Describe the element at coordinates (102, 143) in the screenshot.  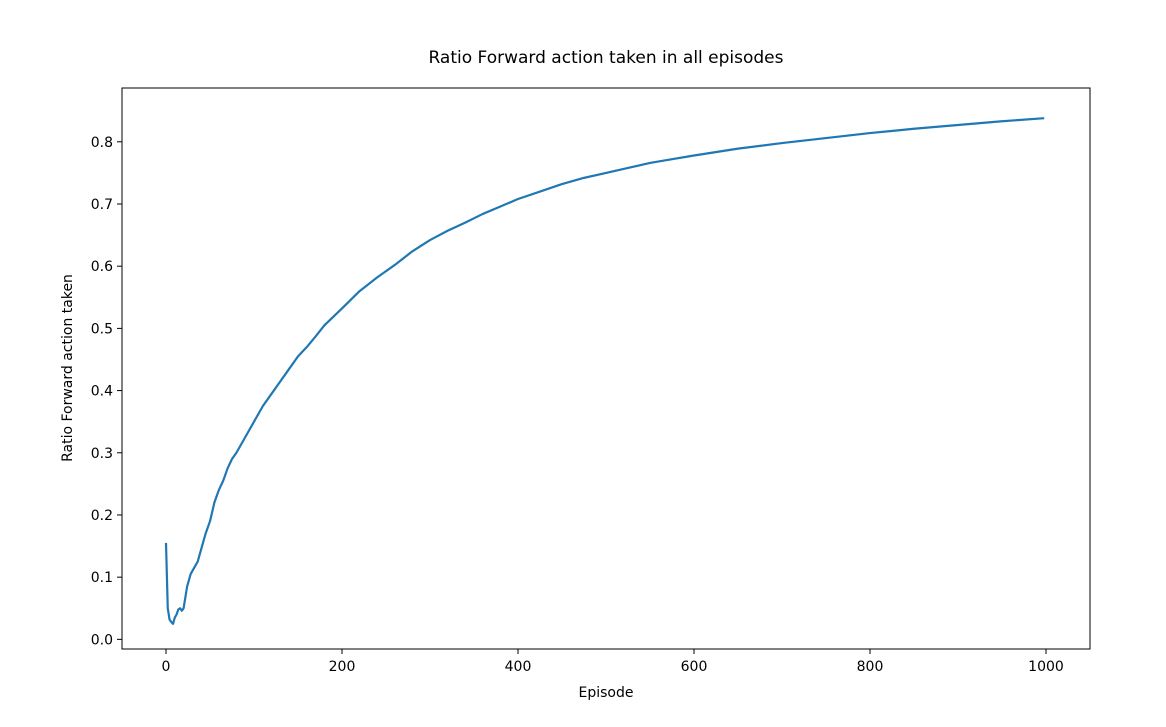
I see `y-tick-label: 0.8` at that location.